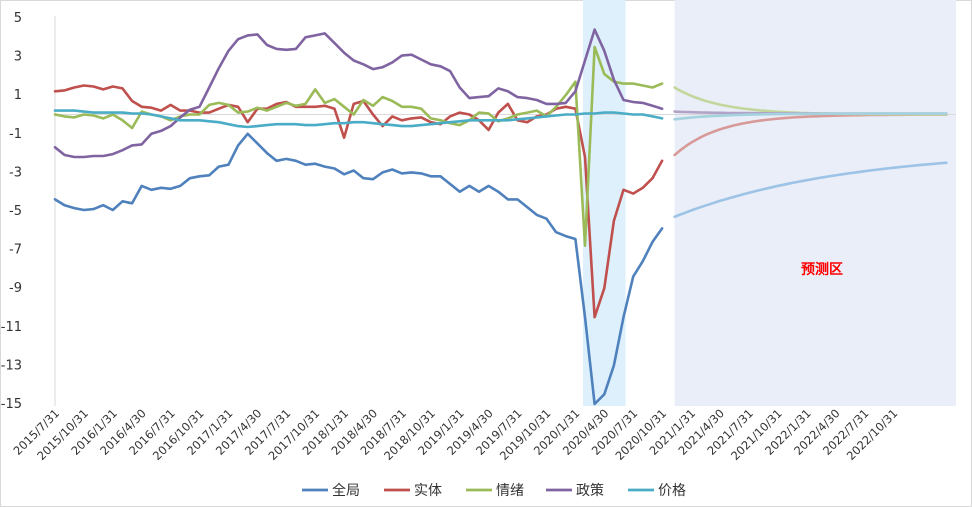 The width and height of the screenshot is (972, 507). Describe the element at coordinates (11, 404) in the screenshot. I see `y-tick-label: -15` at that location.